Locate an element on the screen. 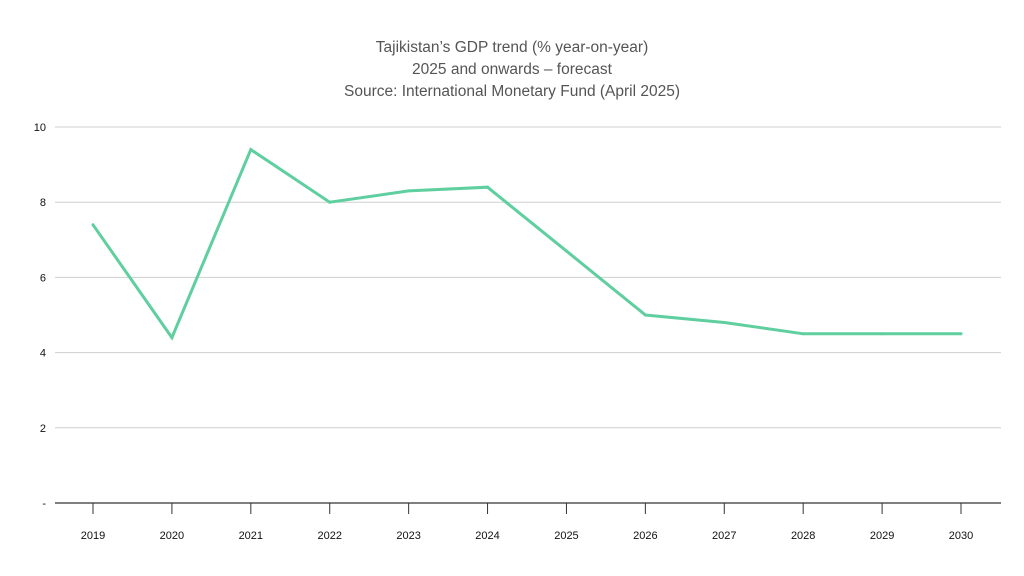 This screenshot has height=576, width=1024. x-tick-label: 2026 is located at coordinates (645, 536).